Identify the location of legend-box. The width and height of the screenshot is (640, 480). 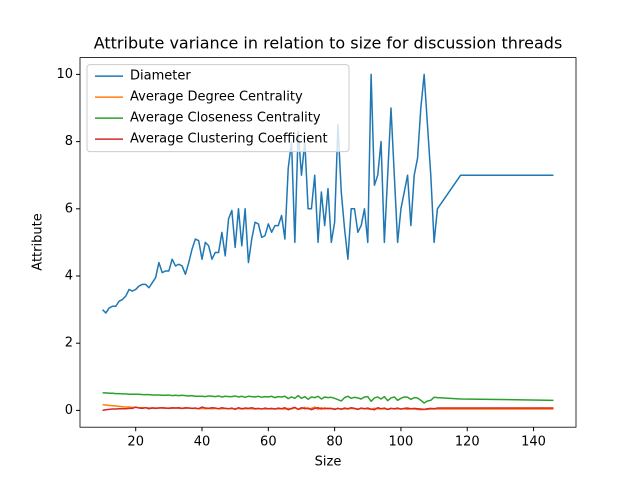
(218, 108).